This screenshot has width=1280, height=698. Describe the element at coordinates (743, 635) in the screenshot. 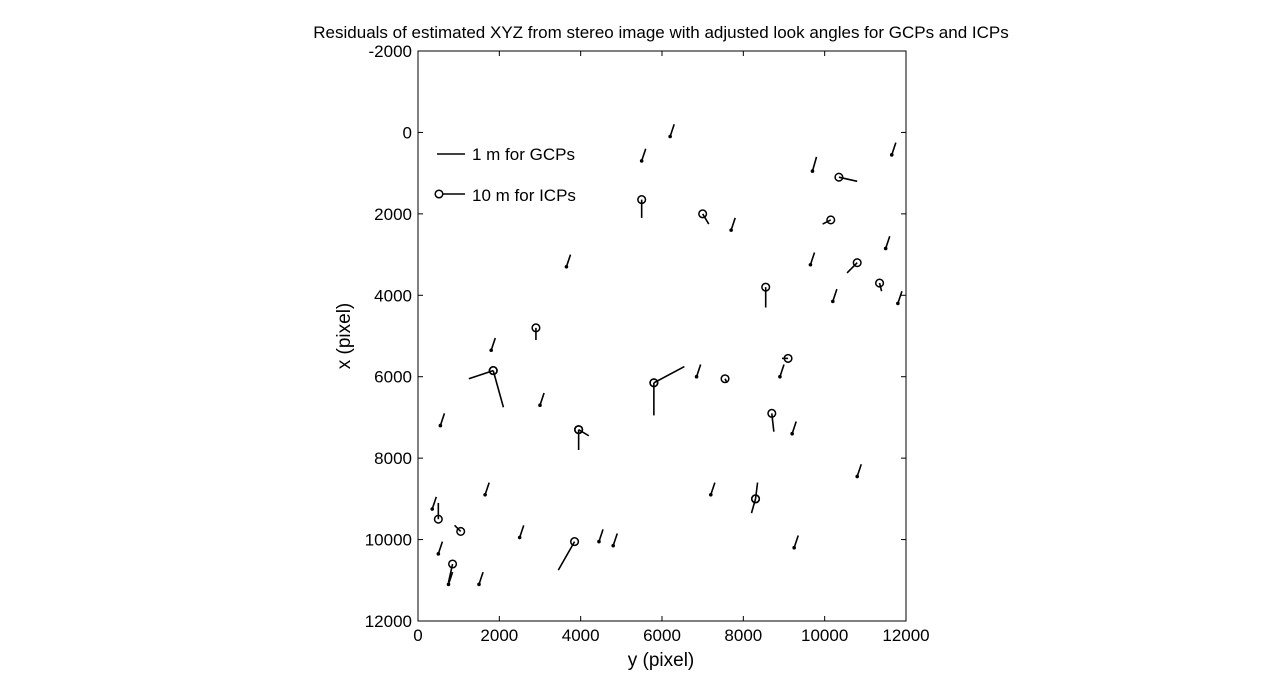

I see `x-tick-label: 8000` at that location.